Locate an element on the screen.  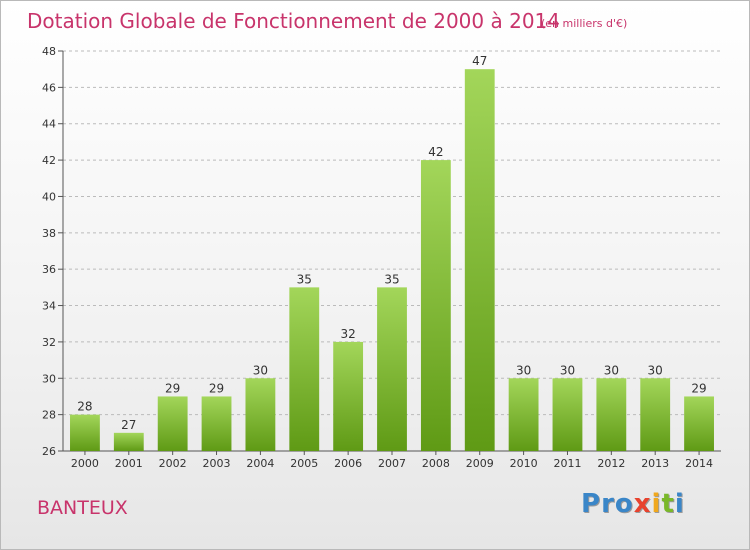
bar-2011 is located at coordinates (567, 414).